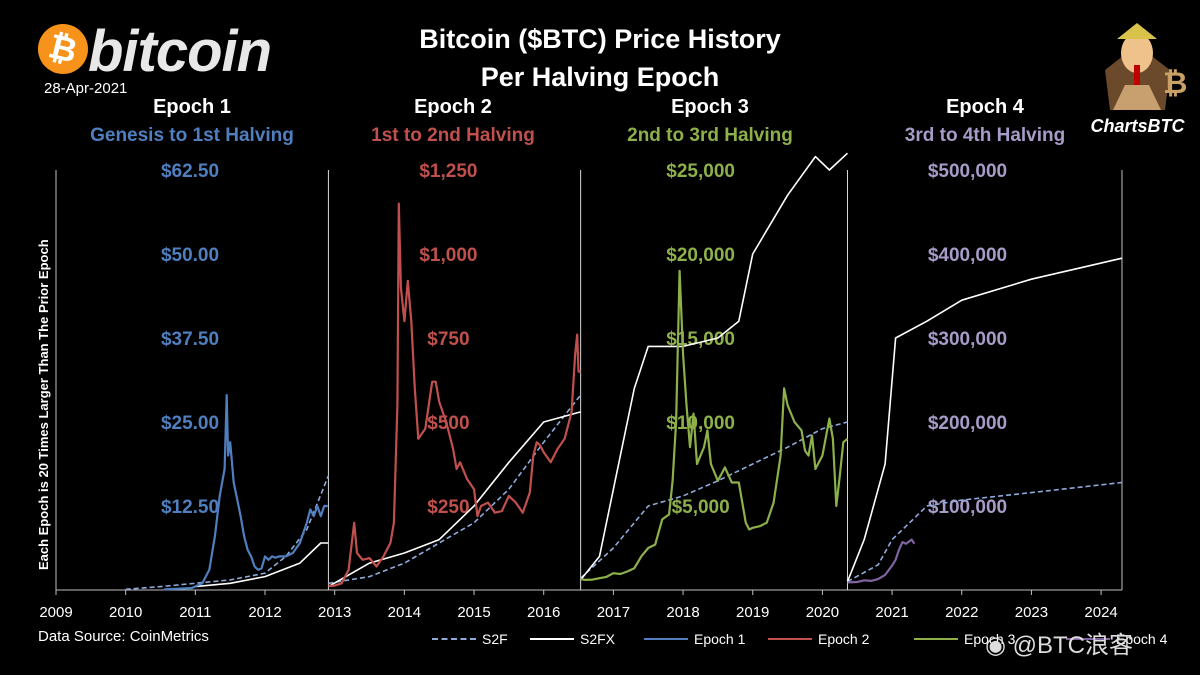 Image resolution: width=1200 pixels, height=675 pixels. What do you see at coordinates (752, 612) in the screenshot?
I see `x-tick-label: 2019` at bounding box center [752, 612].